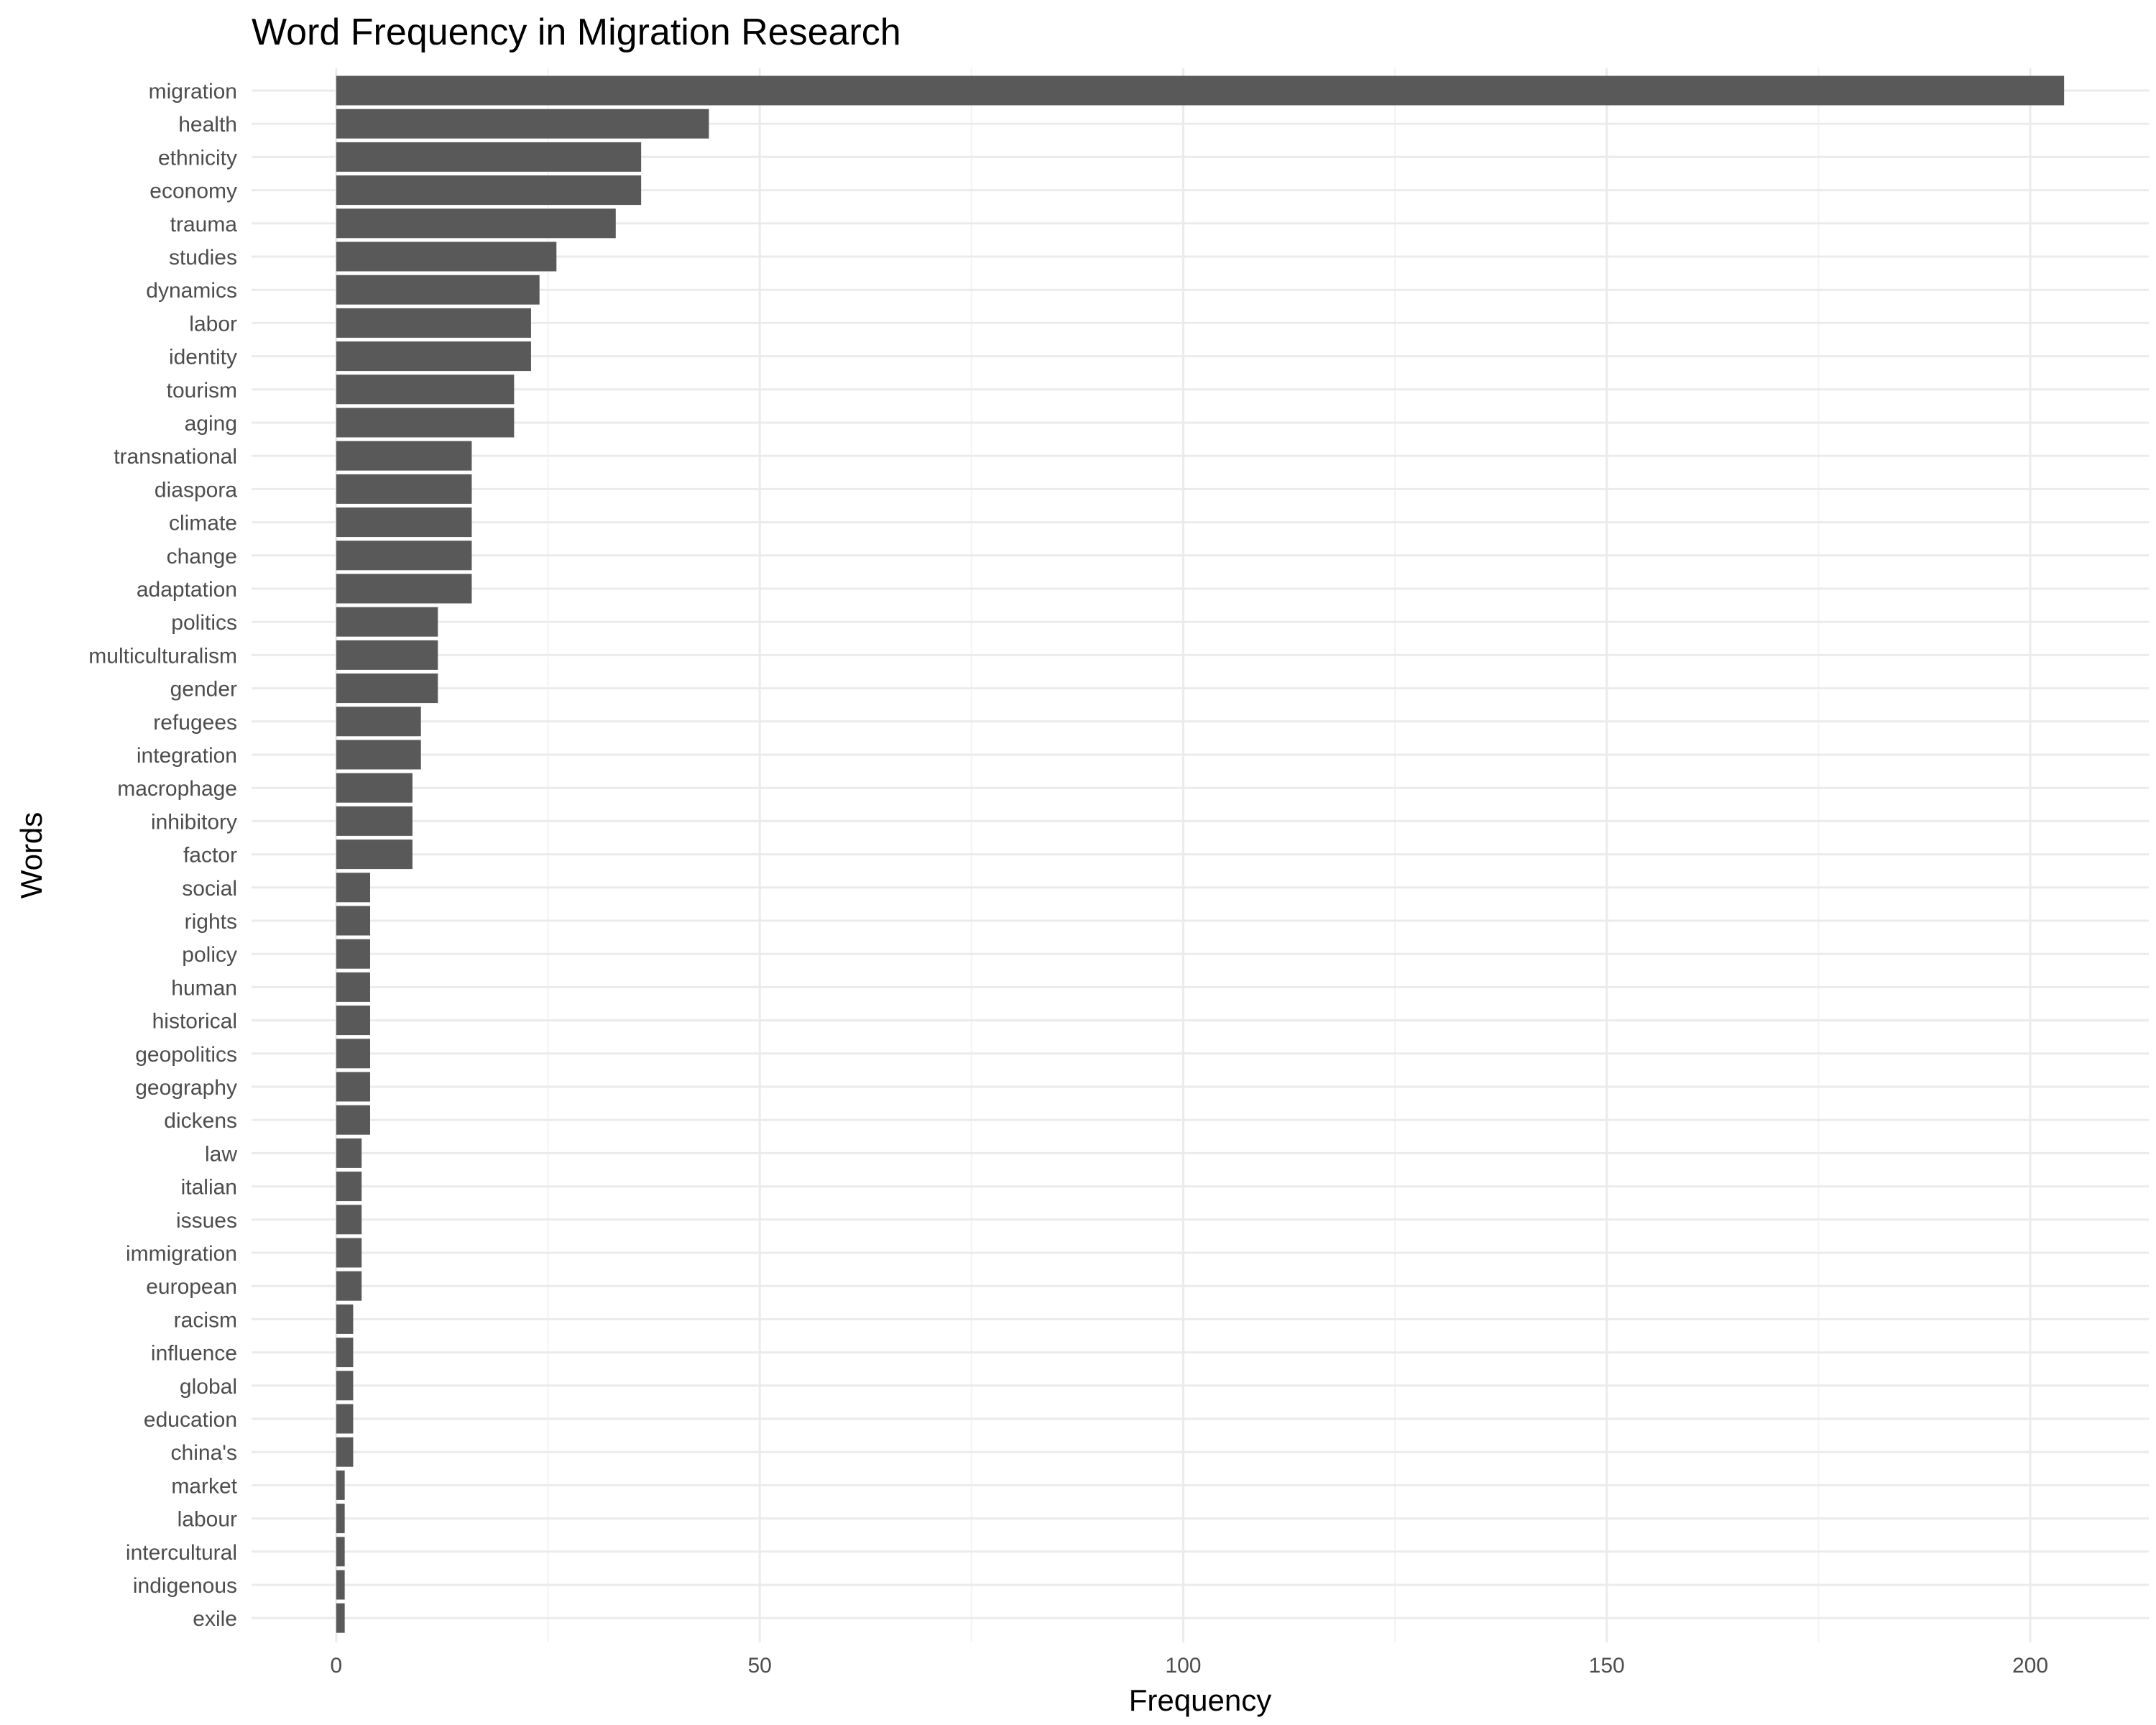 The width and height of the screenshot is (2156, 1725). What do you see at coordinates (425, 423) in the screenshot?
I see `bar-aging` at bounding box center [425, 423].